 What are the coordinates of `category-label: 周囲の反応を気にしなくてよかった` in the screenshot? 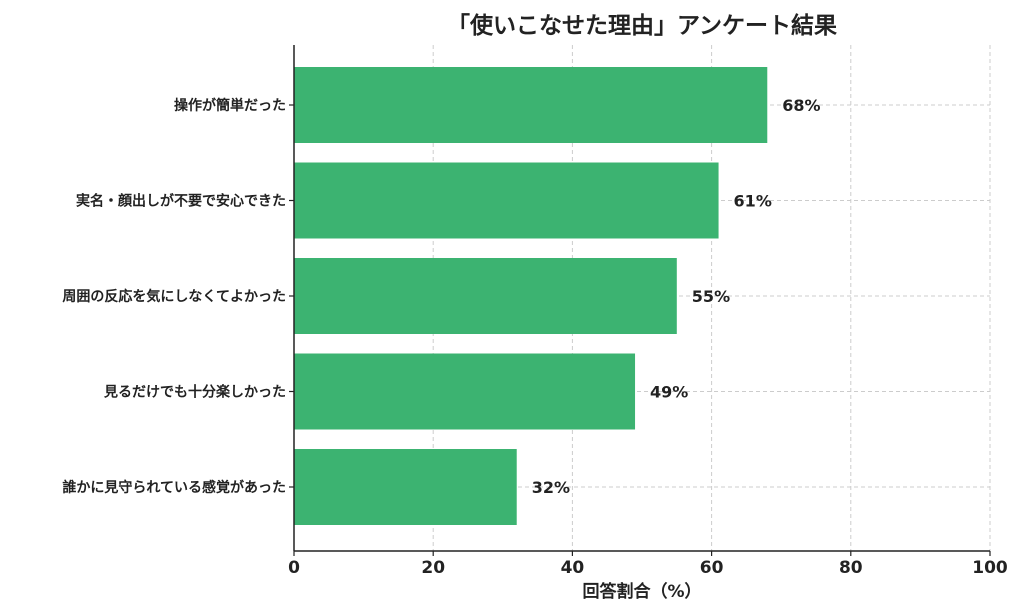 It's located at (174, 296).